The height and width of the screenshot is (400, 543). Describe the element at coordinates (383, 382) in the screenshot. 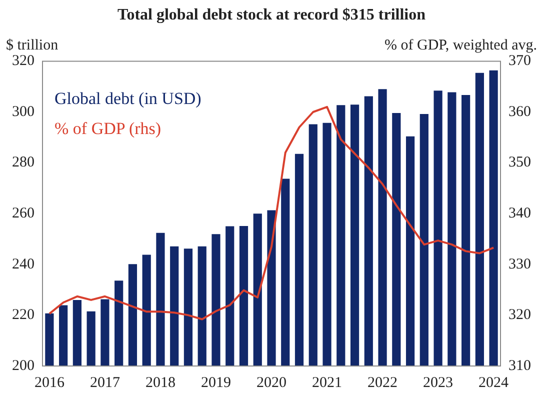

I see `x-tick-label: 2022` at that location.